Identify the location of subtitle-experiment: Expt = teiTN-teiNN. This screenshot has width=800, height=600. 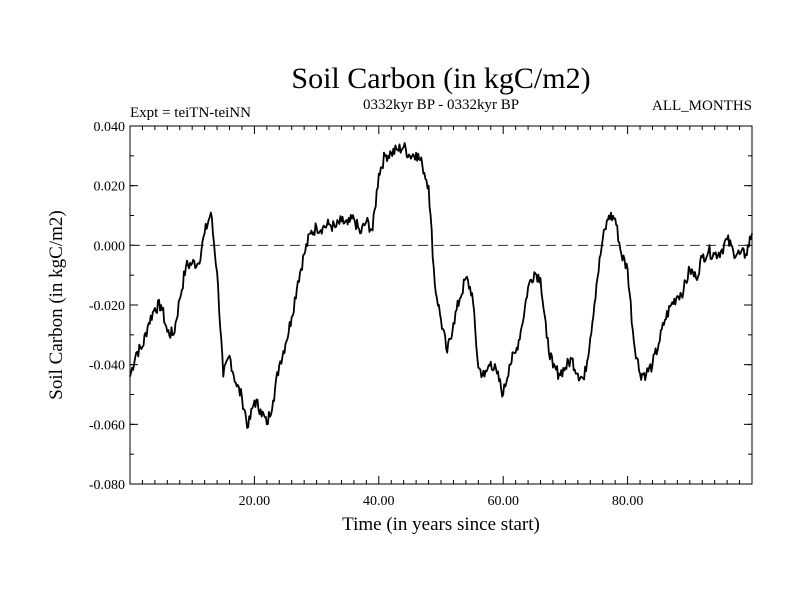
(190, 113).